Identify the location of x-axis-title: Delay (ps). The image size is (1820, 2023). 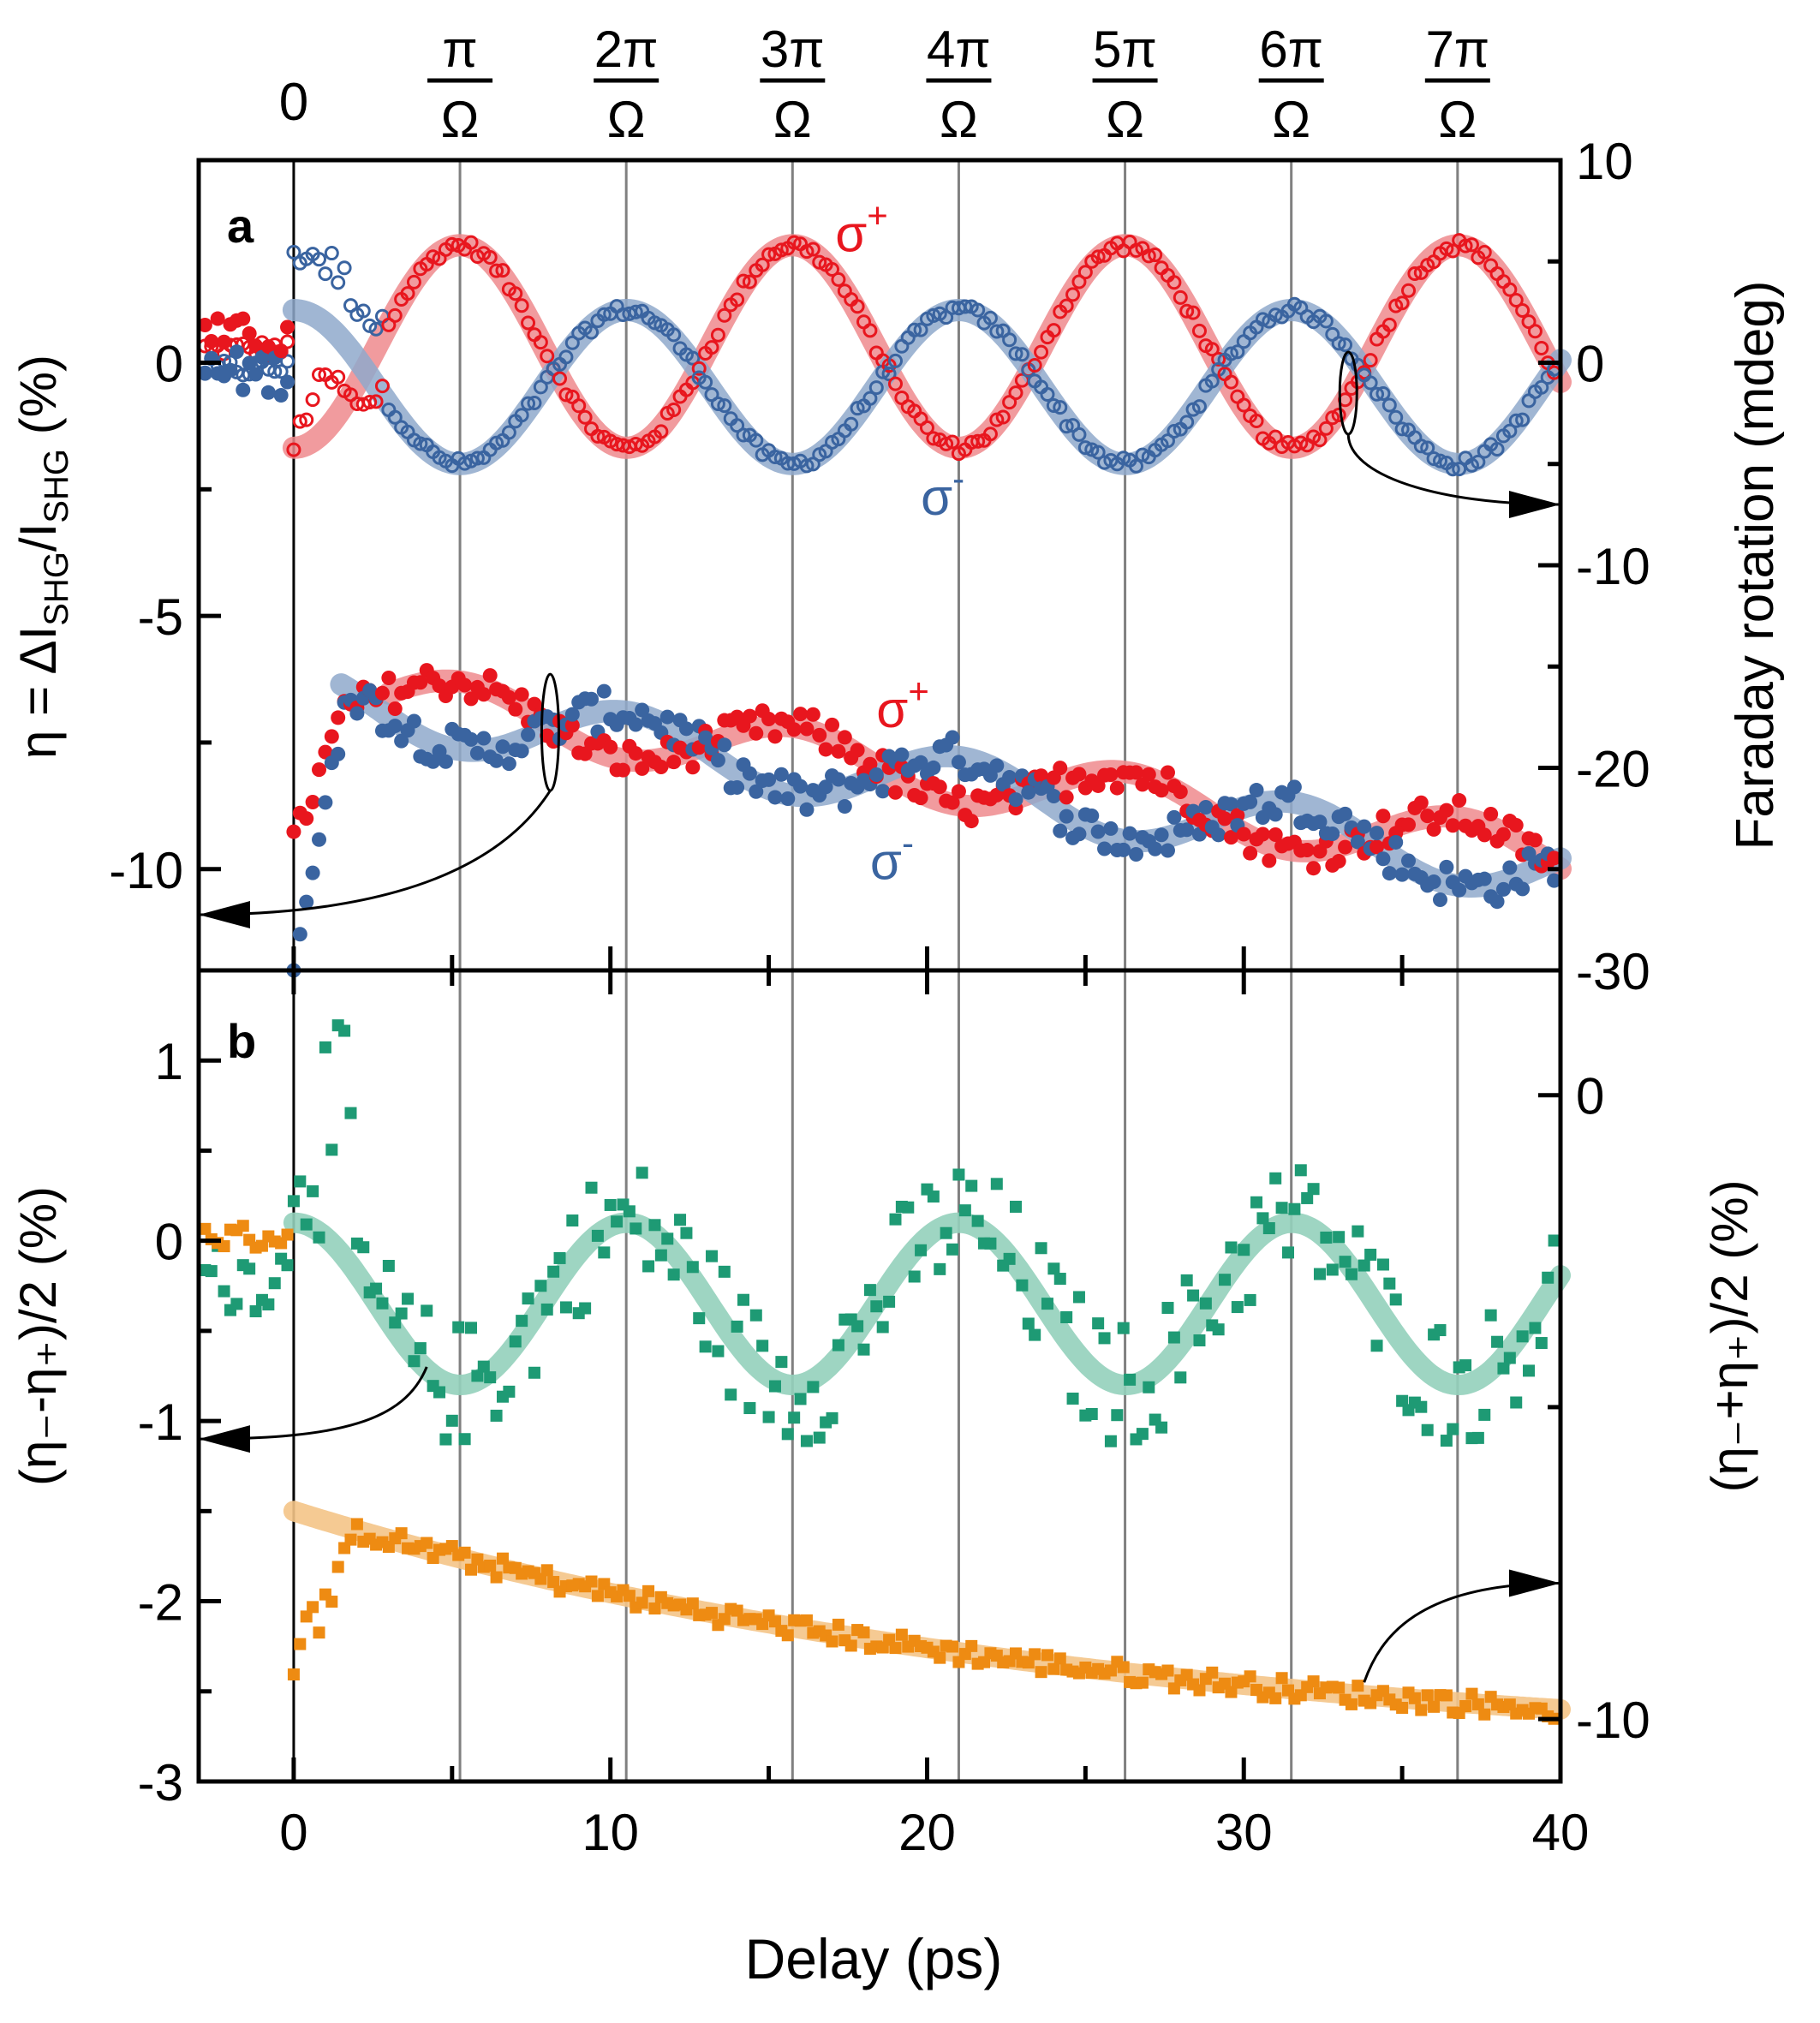
(874, 1959).